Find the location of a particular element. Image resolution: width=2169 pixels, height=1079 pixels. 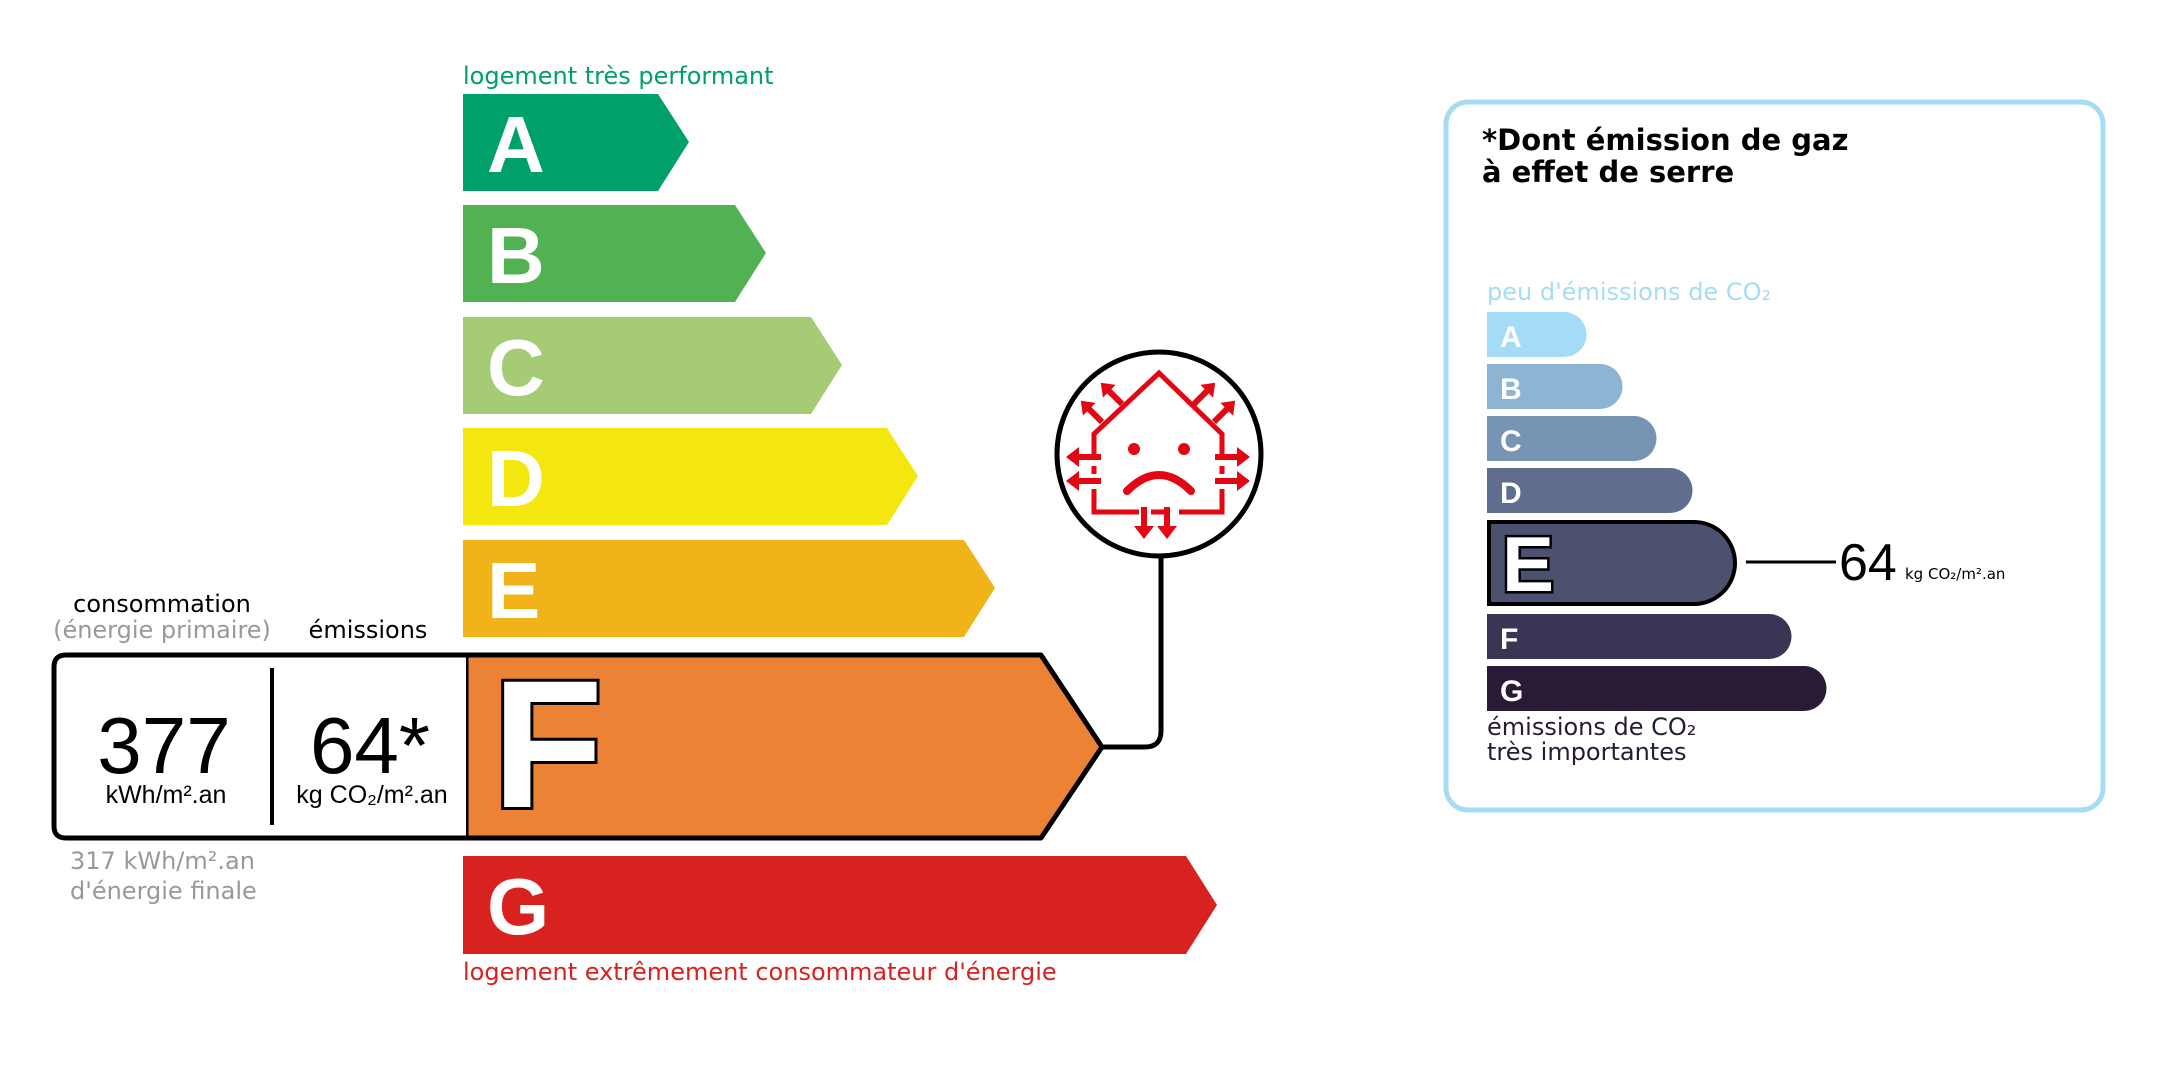

ghg-bottom-label-line1: émissions de CO₂ is located at coordinates (1591, 727).